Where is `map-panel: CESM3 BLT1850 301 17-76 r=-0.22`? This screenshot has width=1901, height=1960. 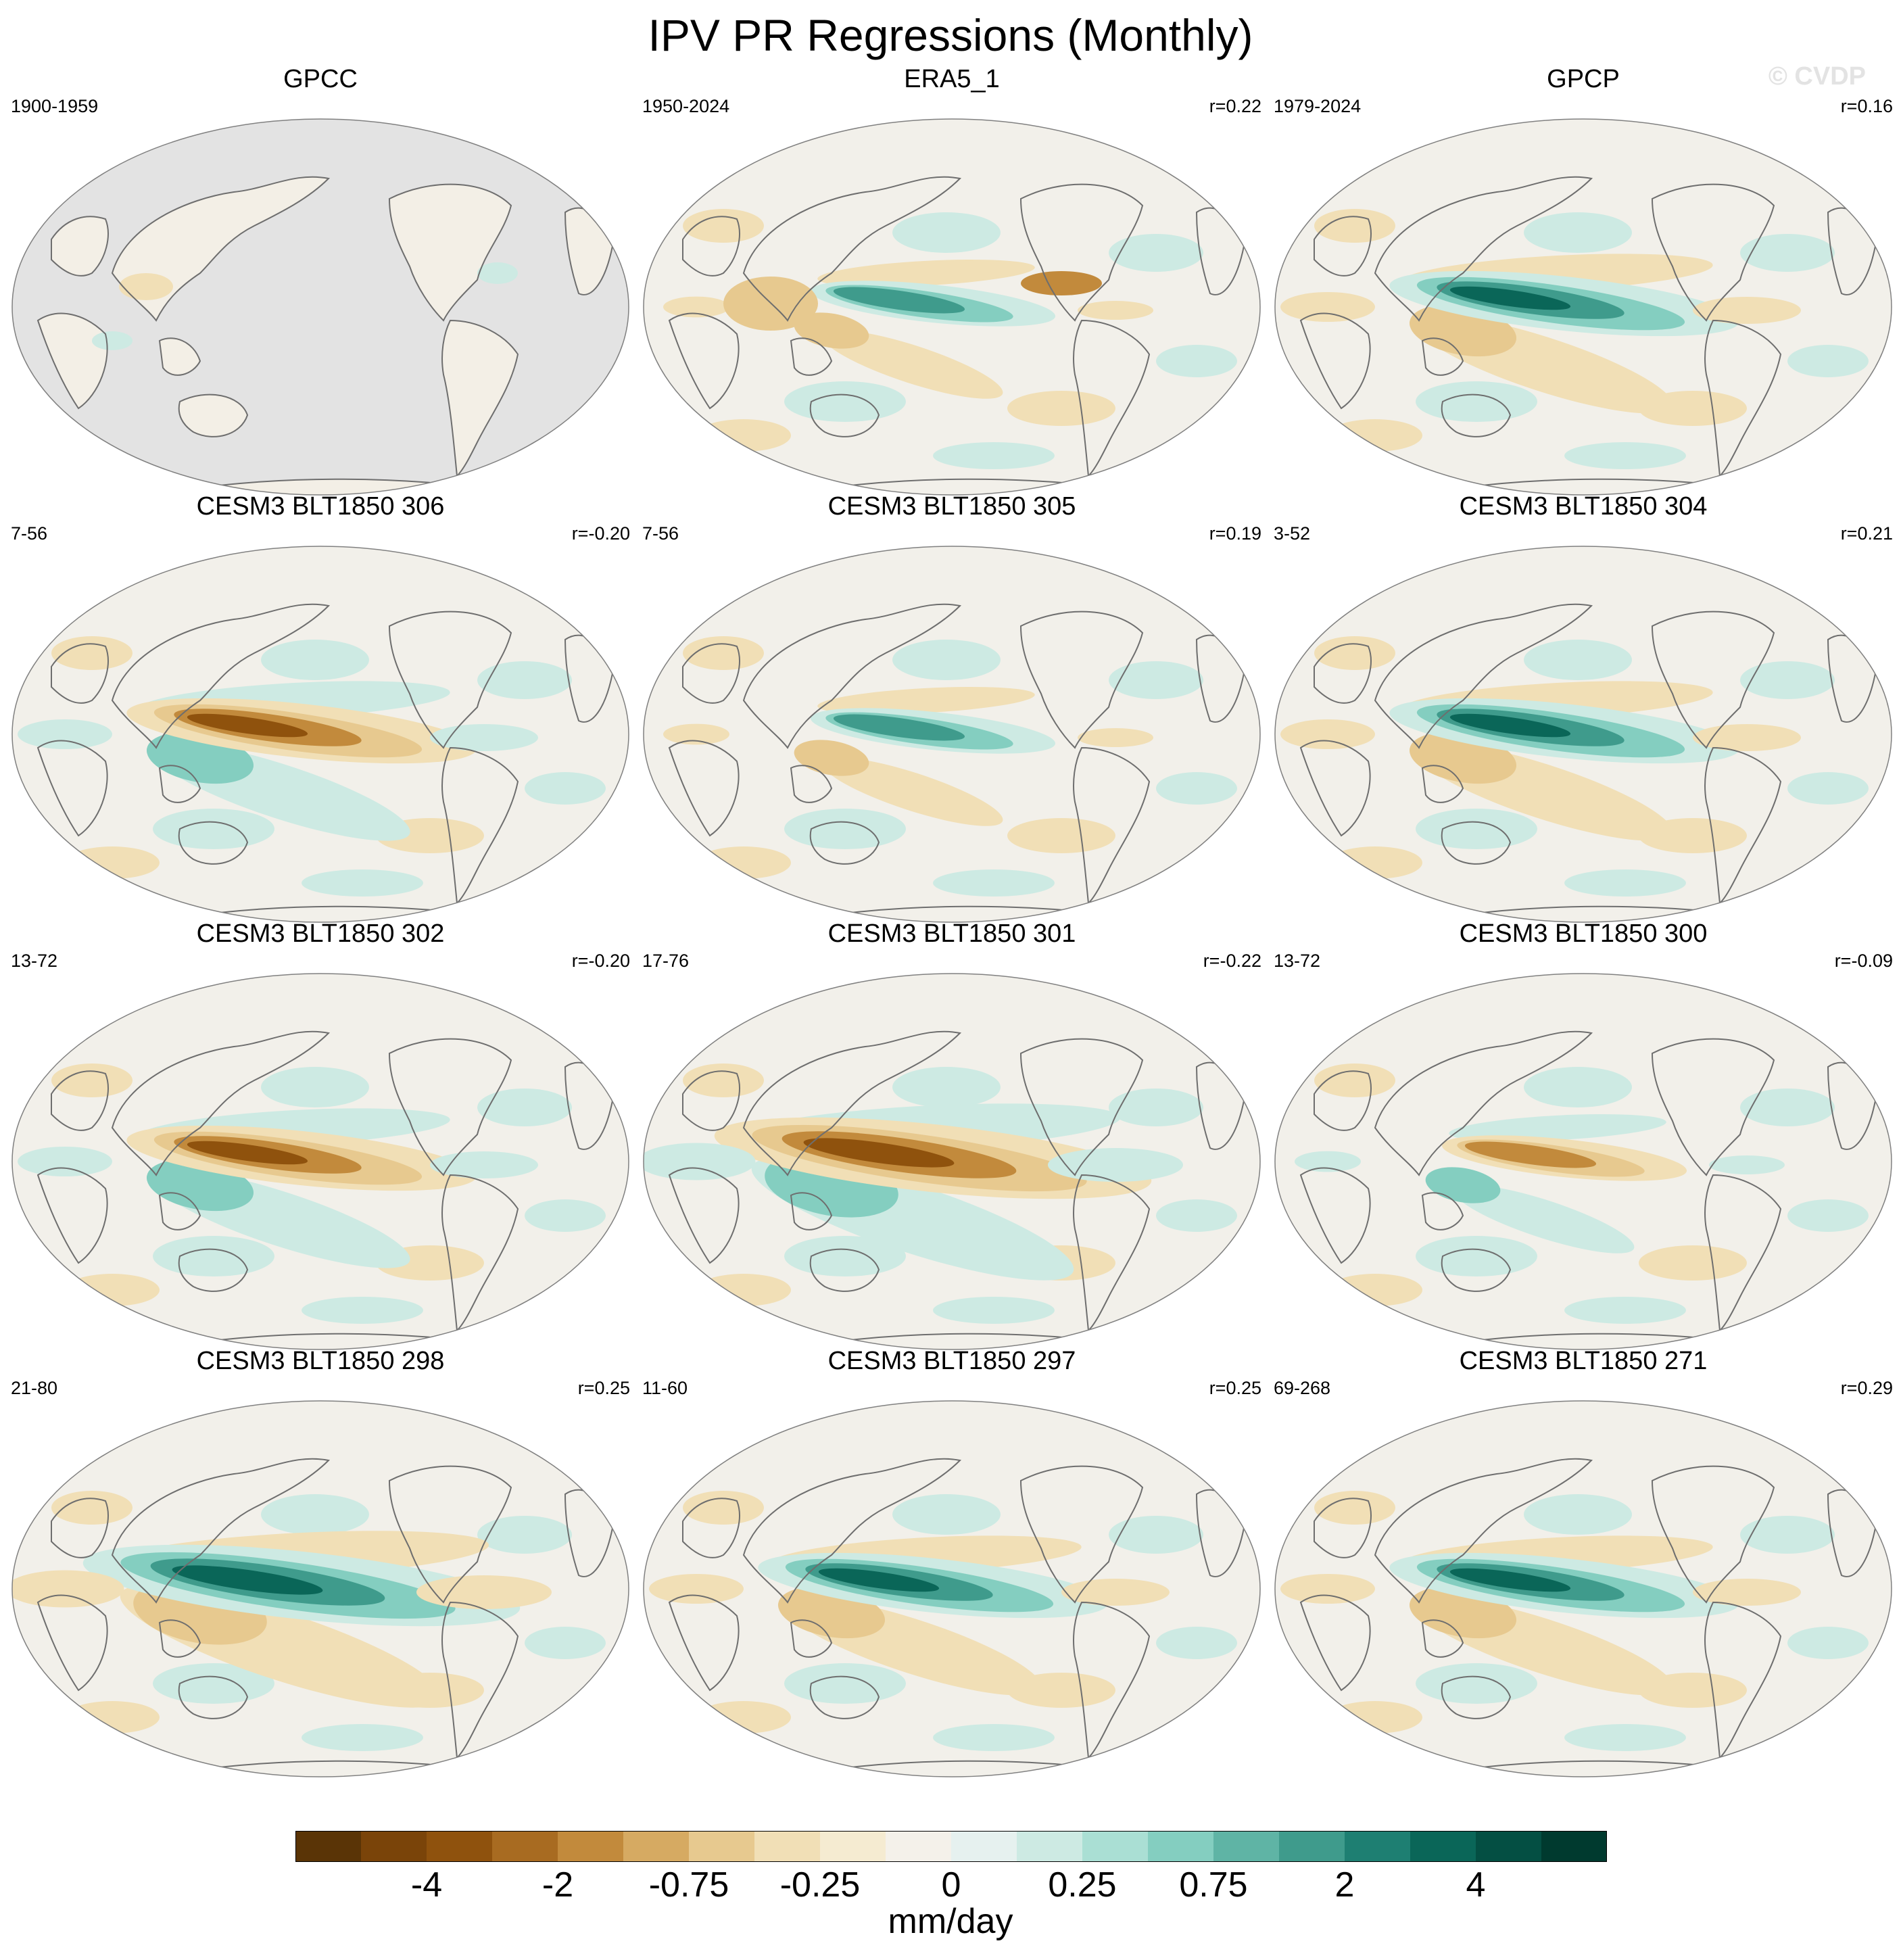 map-panel: CESM3 BLT1850 301 17-76 r=-0.22 is located at coordinates (952, 1134).